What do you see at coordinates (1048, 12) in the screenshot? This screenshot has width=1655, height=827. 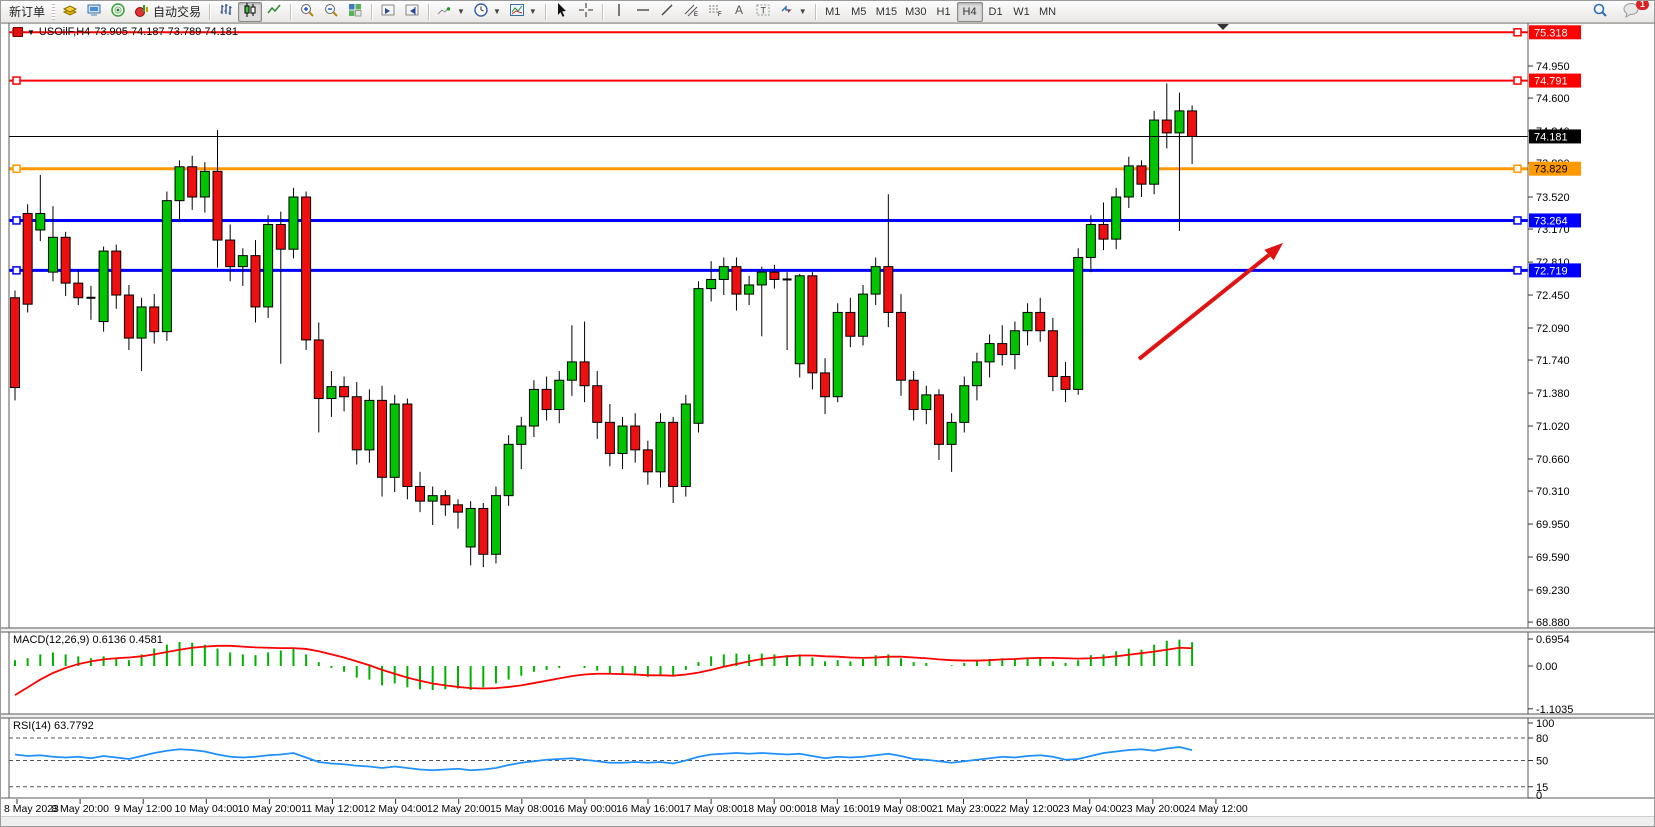 I see `timeframe-button-MN: MN` at bounding box center [1048, 12].